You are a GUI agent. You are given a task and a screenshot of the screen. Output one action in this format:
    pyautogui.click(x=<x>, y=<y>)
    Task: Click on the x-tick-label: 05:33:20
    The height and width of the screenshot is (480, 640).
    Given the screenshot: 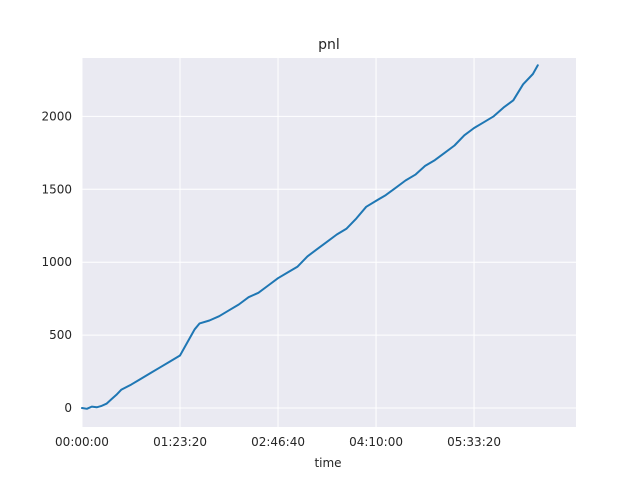 What is the action you would take?
    pyautogui.click(x=474, y=442)
    